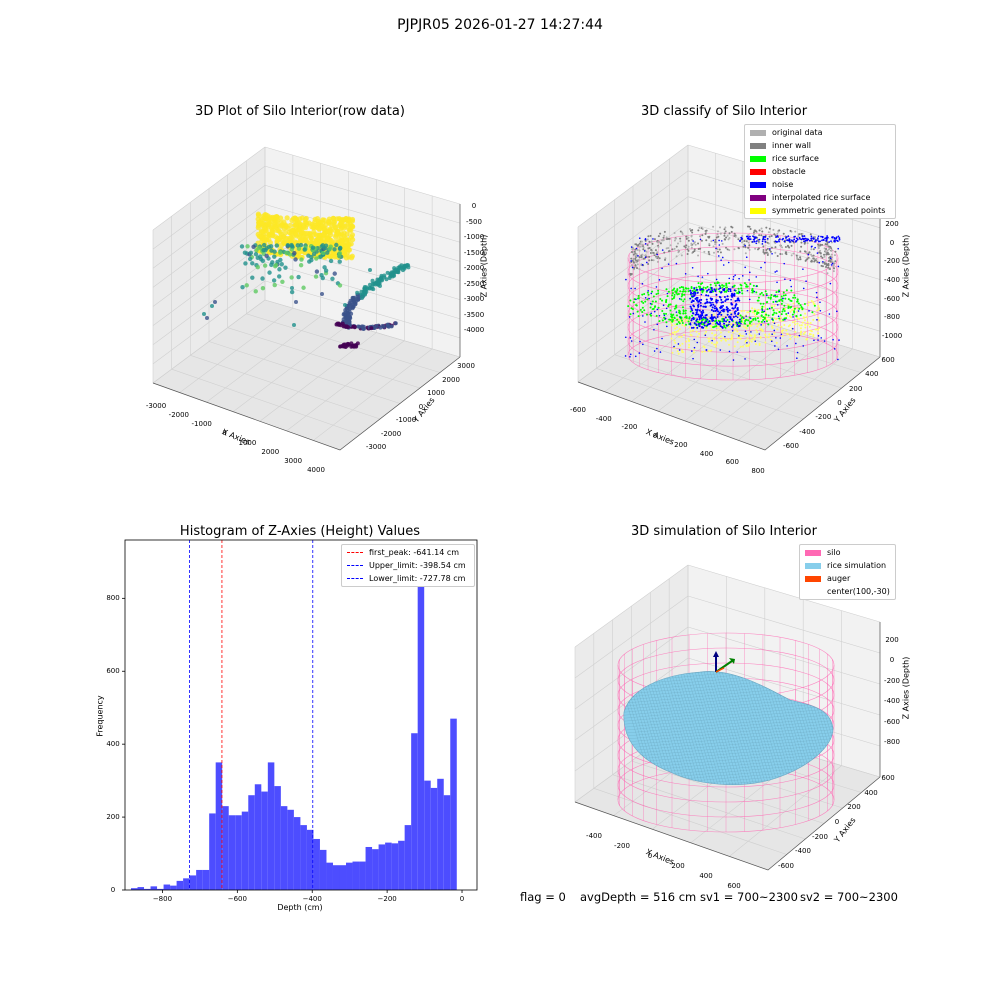 This screenshot has height=1000, width=1000. What do you see at coordinates (803, 851) in the screenshot?
I see `y-tick-label: -400` at bounding box center [803, 851].